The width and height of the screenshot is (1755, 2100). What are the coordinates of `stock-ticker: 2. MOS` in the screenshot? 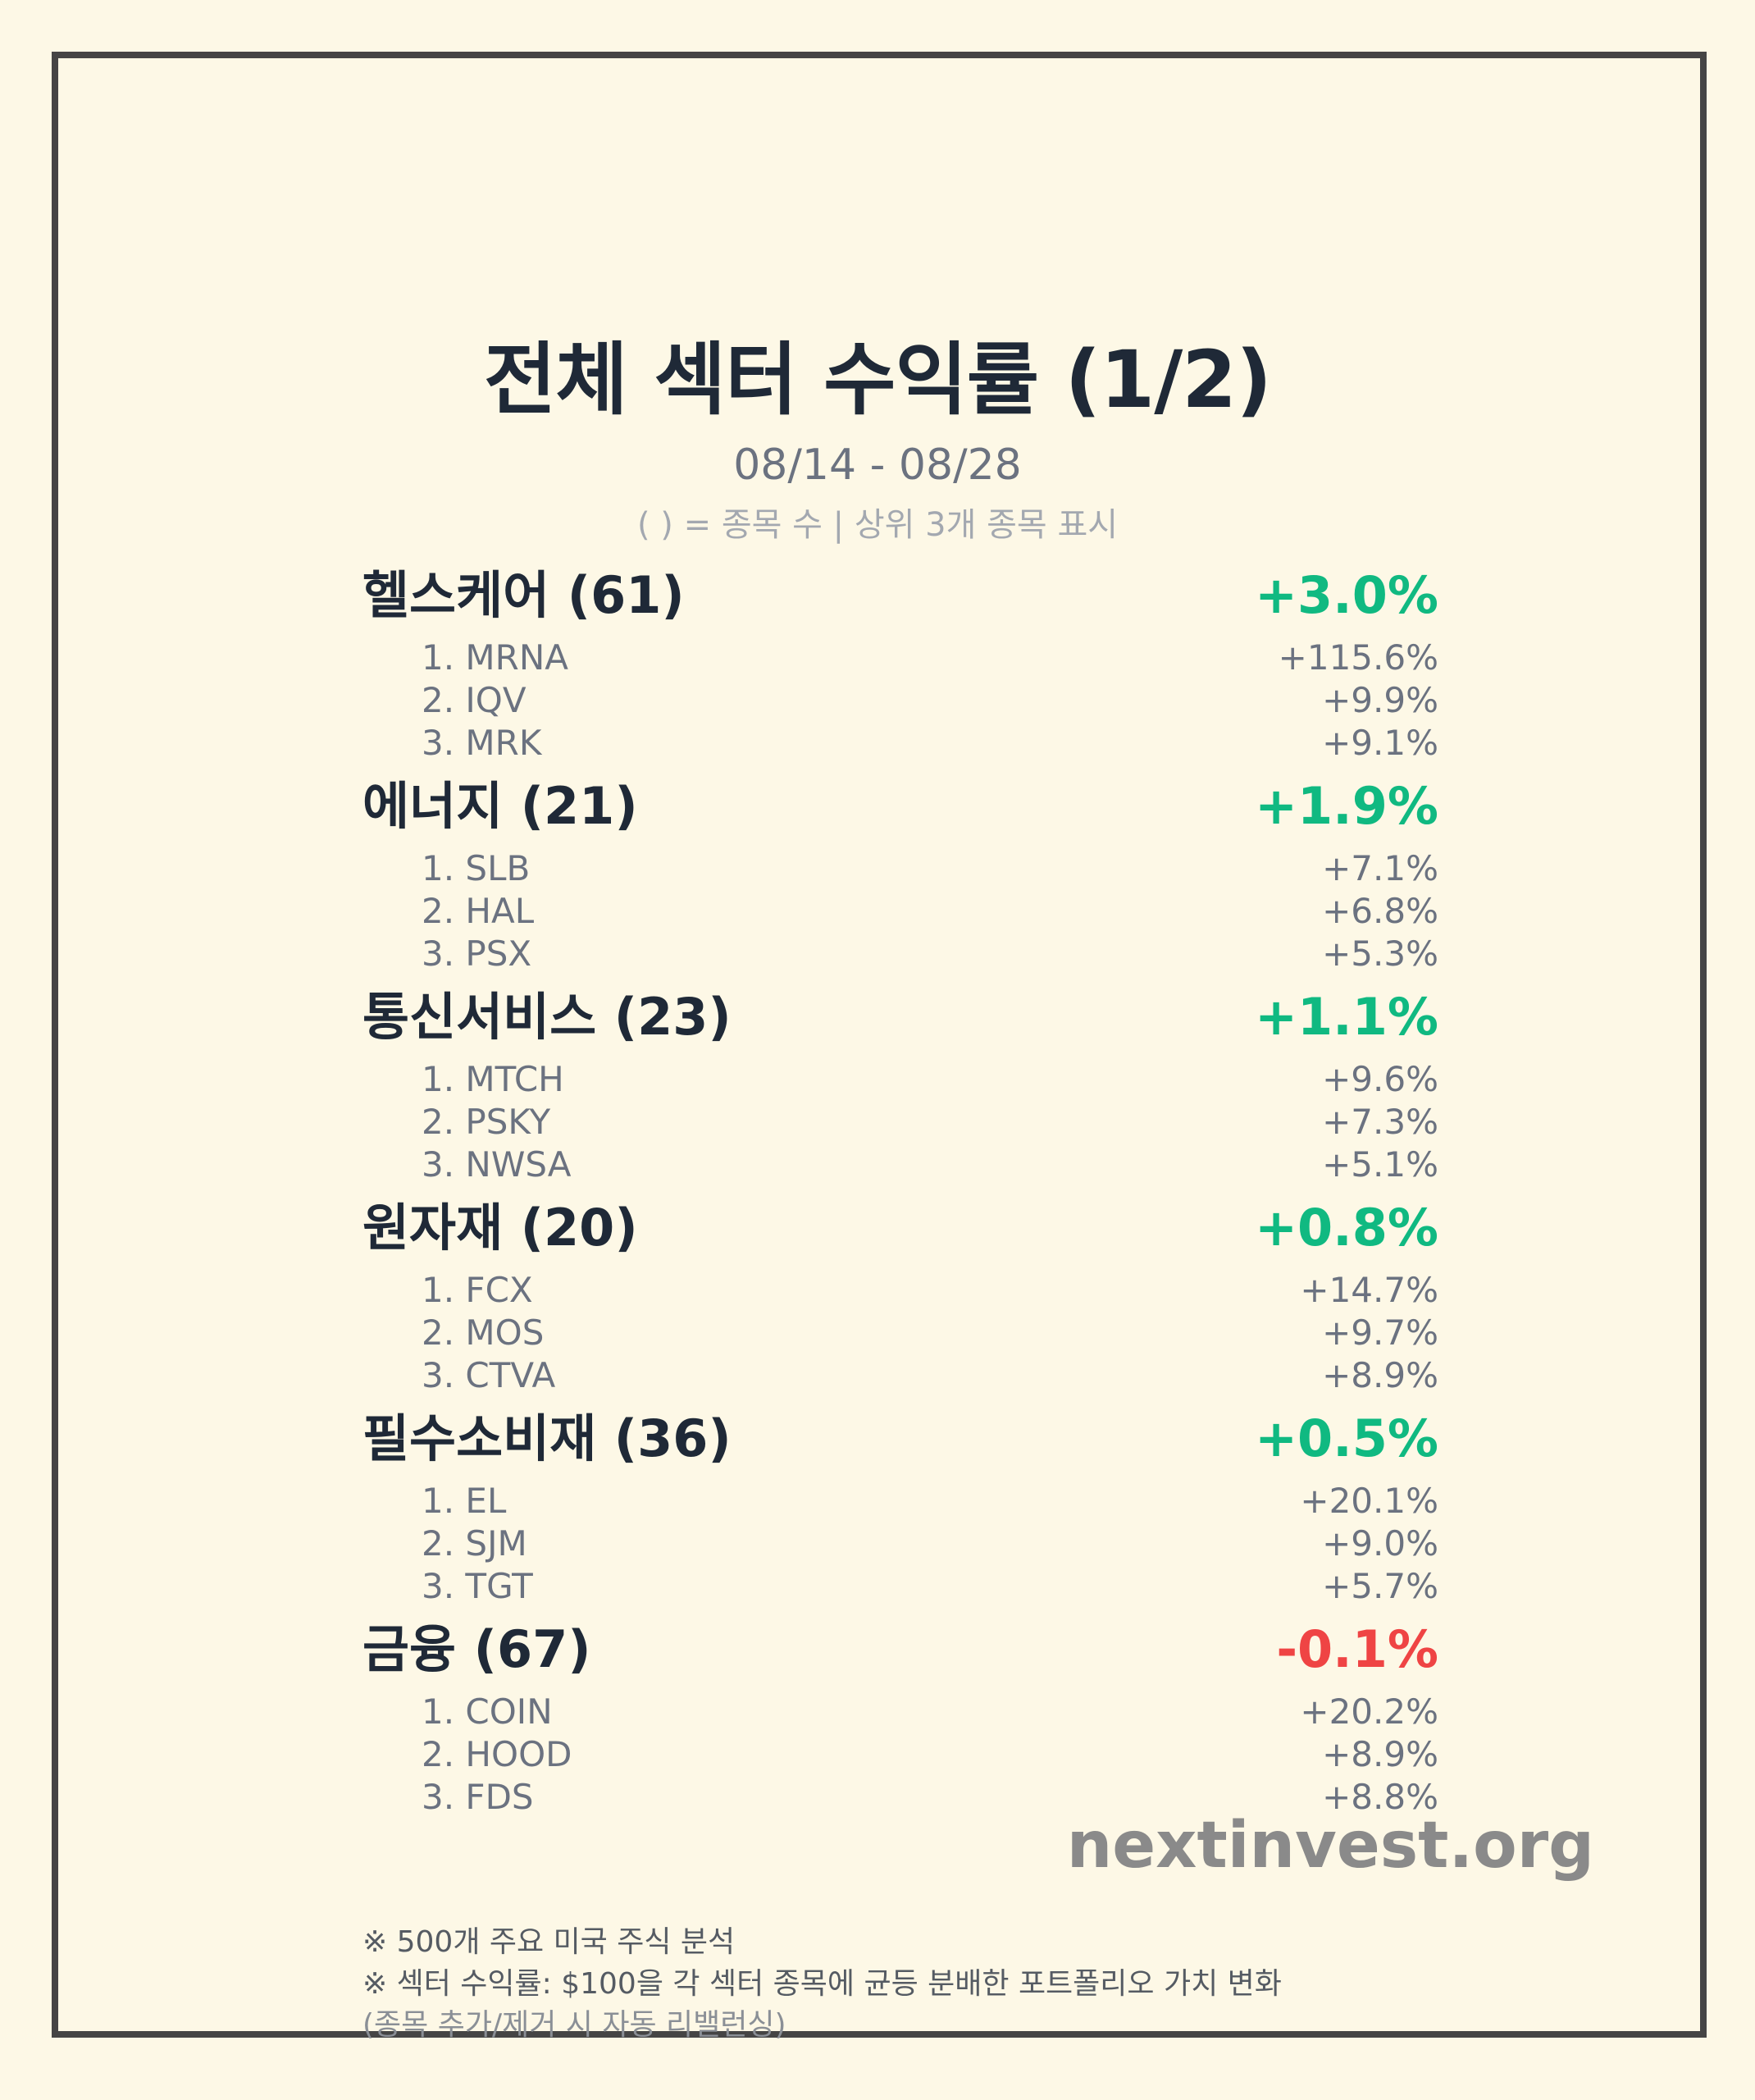 It's located at (483, 1333).